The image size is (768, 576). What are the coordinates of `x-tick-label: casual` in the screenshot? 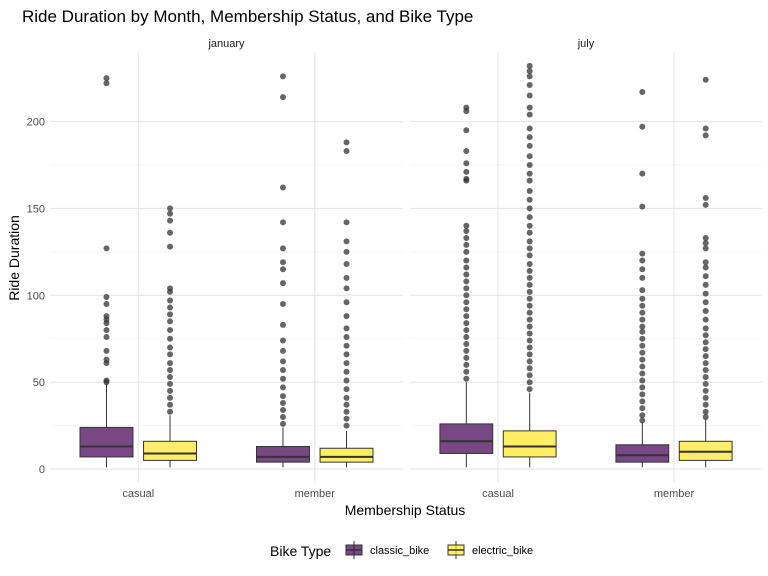 It's located at (138, 494).